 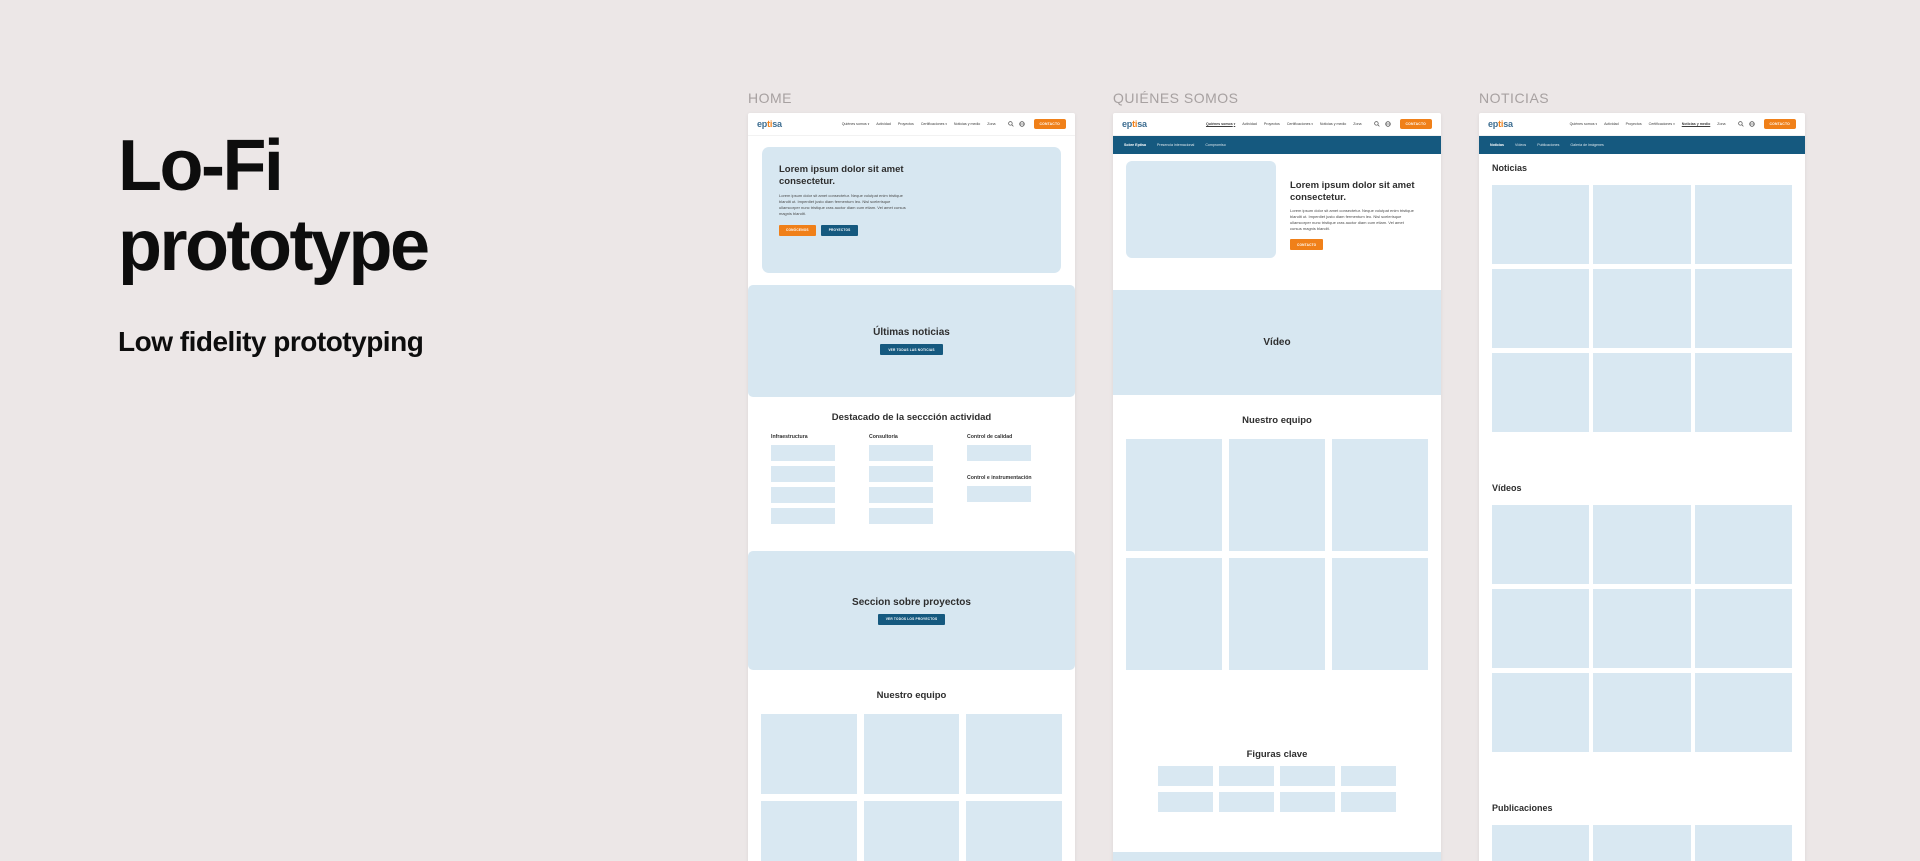 I want to click on slide-subtitle: Low fidelity prototyping, so click(x=271, y=341).